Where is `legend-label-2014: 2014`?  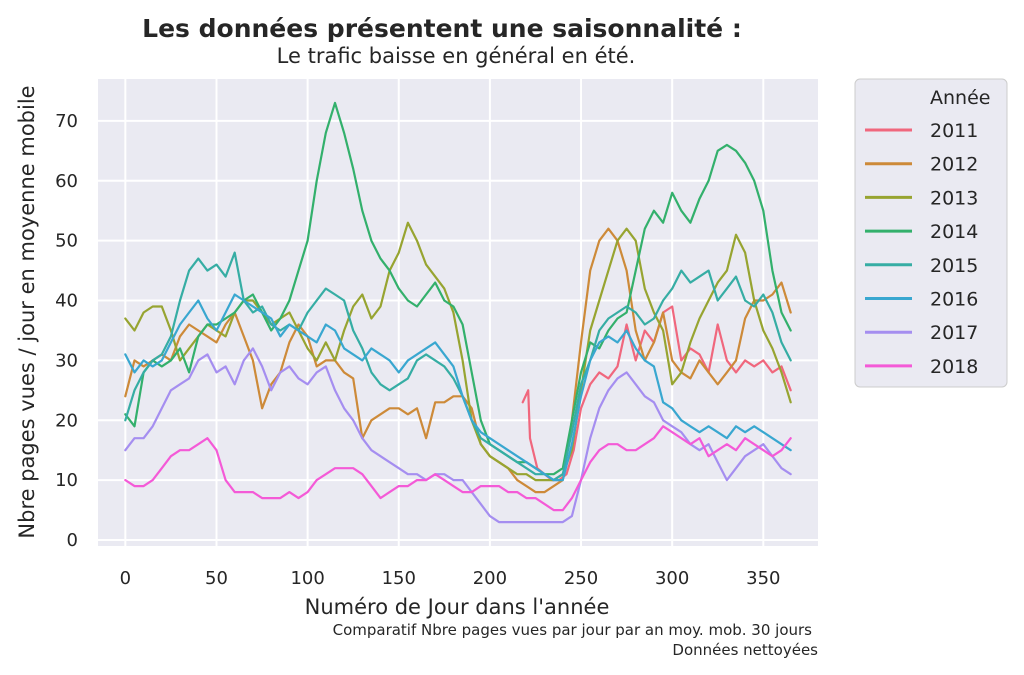
legend-label-2014: 2014 is located at coordinates (954, 232).